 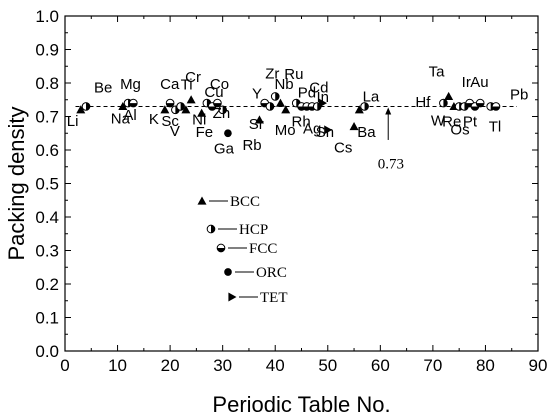 I want to click on point-ga, so click(x=228, y=133).